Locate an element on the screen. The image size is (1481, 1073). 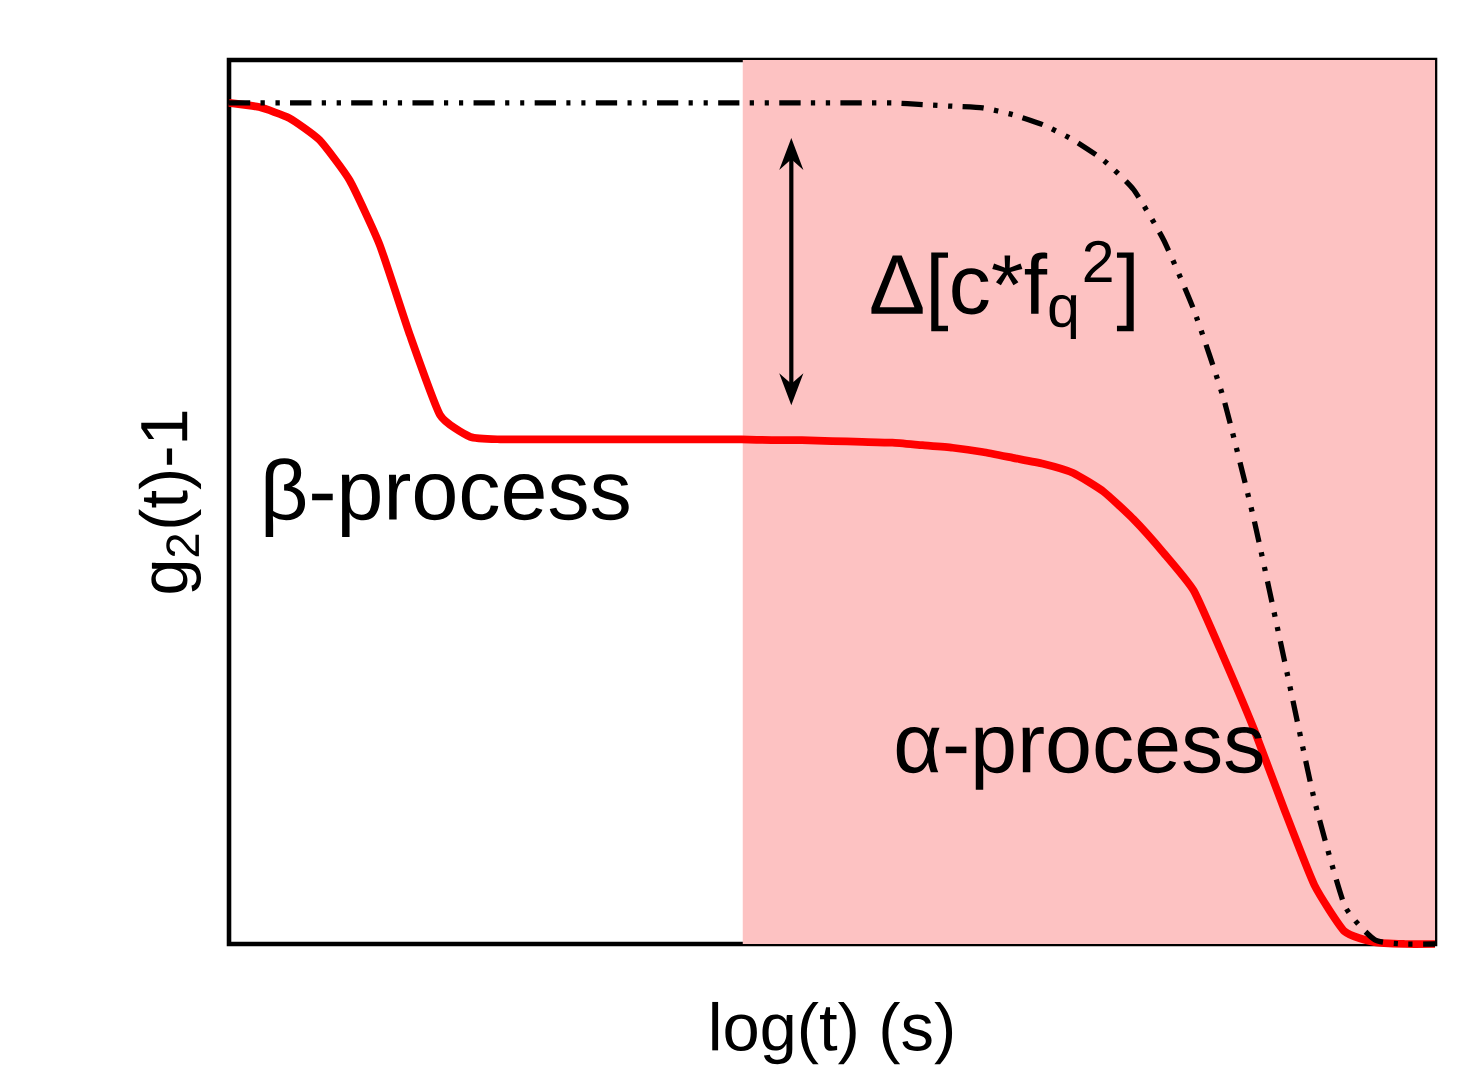
y-axis-title: g$_{2}$(t)-1 is located at coordinates (170, 502).